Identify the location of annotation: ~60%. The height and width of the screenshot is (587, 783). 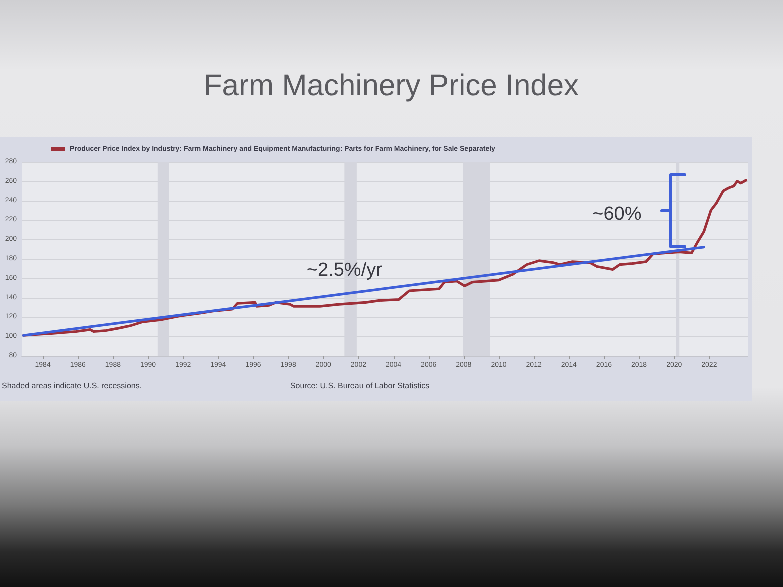
(617, 214).